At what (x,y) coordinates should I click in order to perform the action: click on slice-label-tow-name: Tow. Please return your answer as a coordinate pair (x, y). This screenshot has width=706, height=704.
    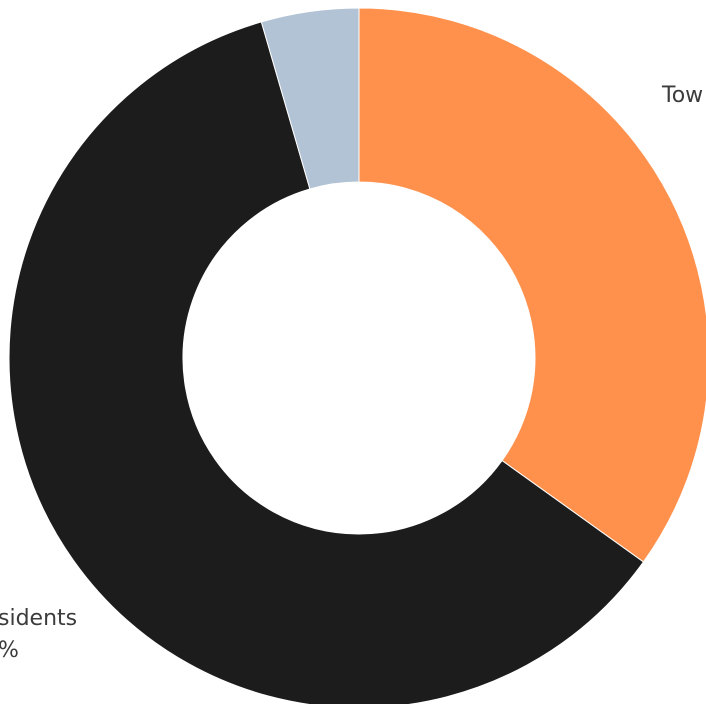
    Looking at the image, I should click on (683, 95).